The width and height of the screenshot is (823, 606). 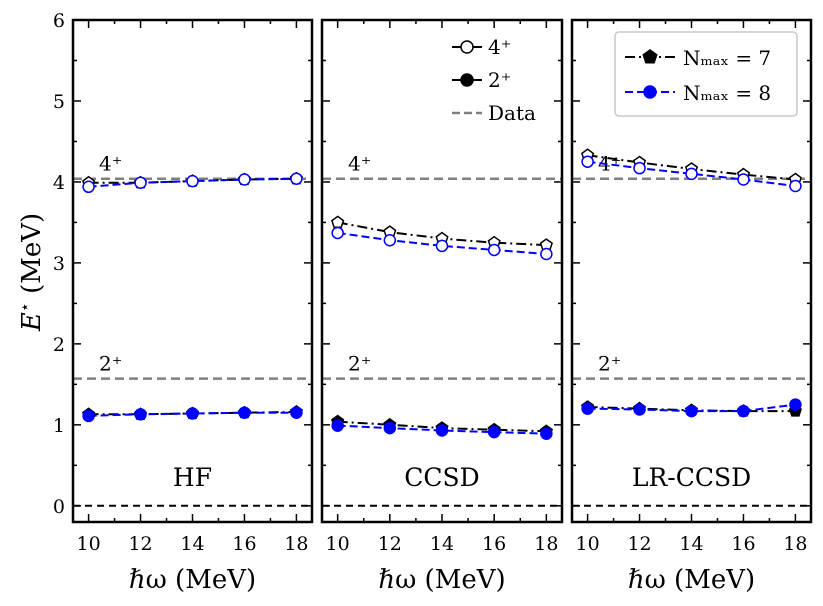 What do you see at coordinates (441, 477) in the screenshot?
I see `panel-title: CCSD` at bounding box center [441, 477].